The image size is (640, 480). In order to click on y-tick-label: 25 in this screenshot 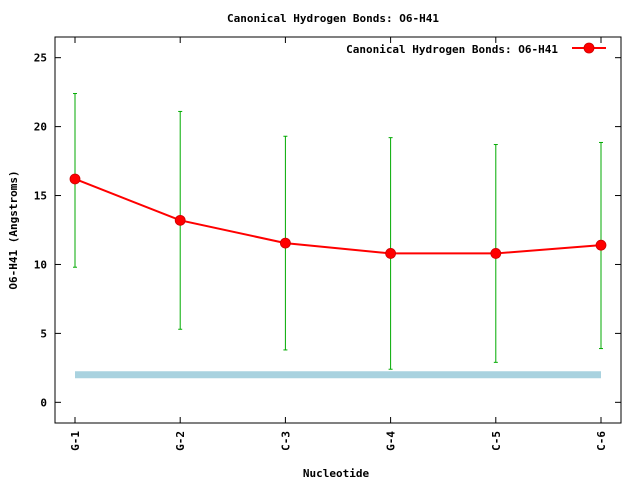, I will do `click(40, 58)`.